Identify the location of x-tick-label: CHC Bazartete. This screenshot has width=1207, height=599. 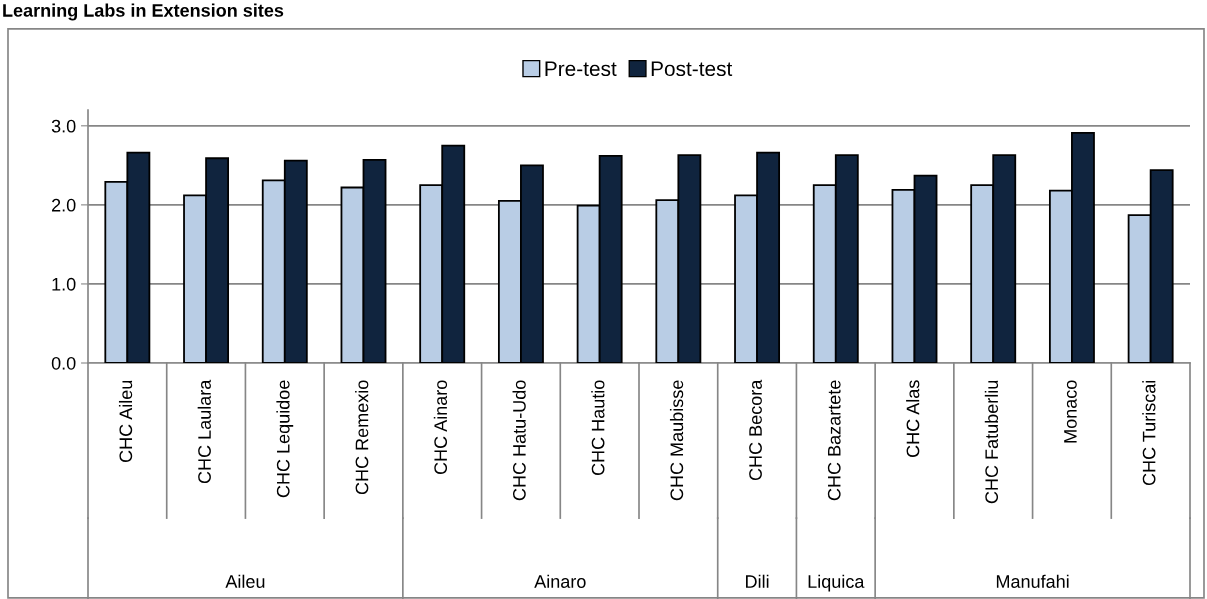
(834, 440).